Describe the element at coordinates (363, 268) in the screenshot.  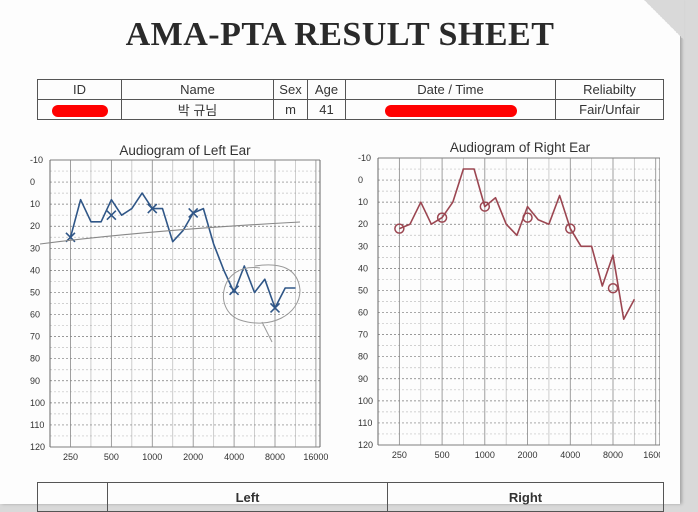
I see `right-chart-y-tick-label: 40` at that location.